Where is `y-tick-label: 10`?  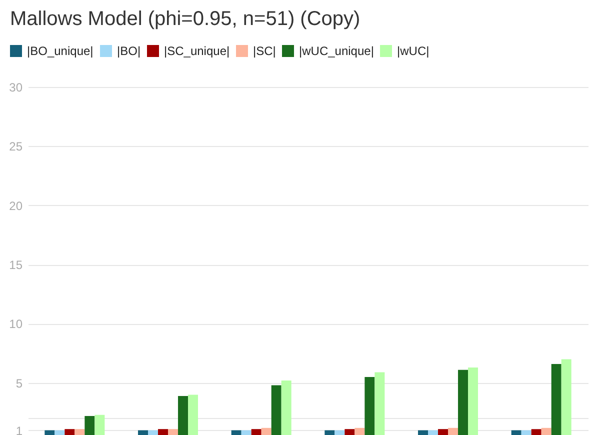
y-tick-label: 10 is located at coordinates (16, 324).